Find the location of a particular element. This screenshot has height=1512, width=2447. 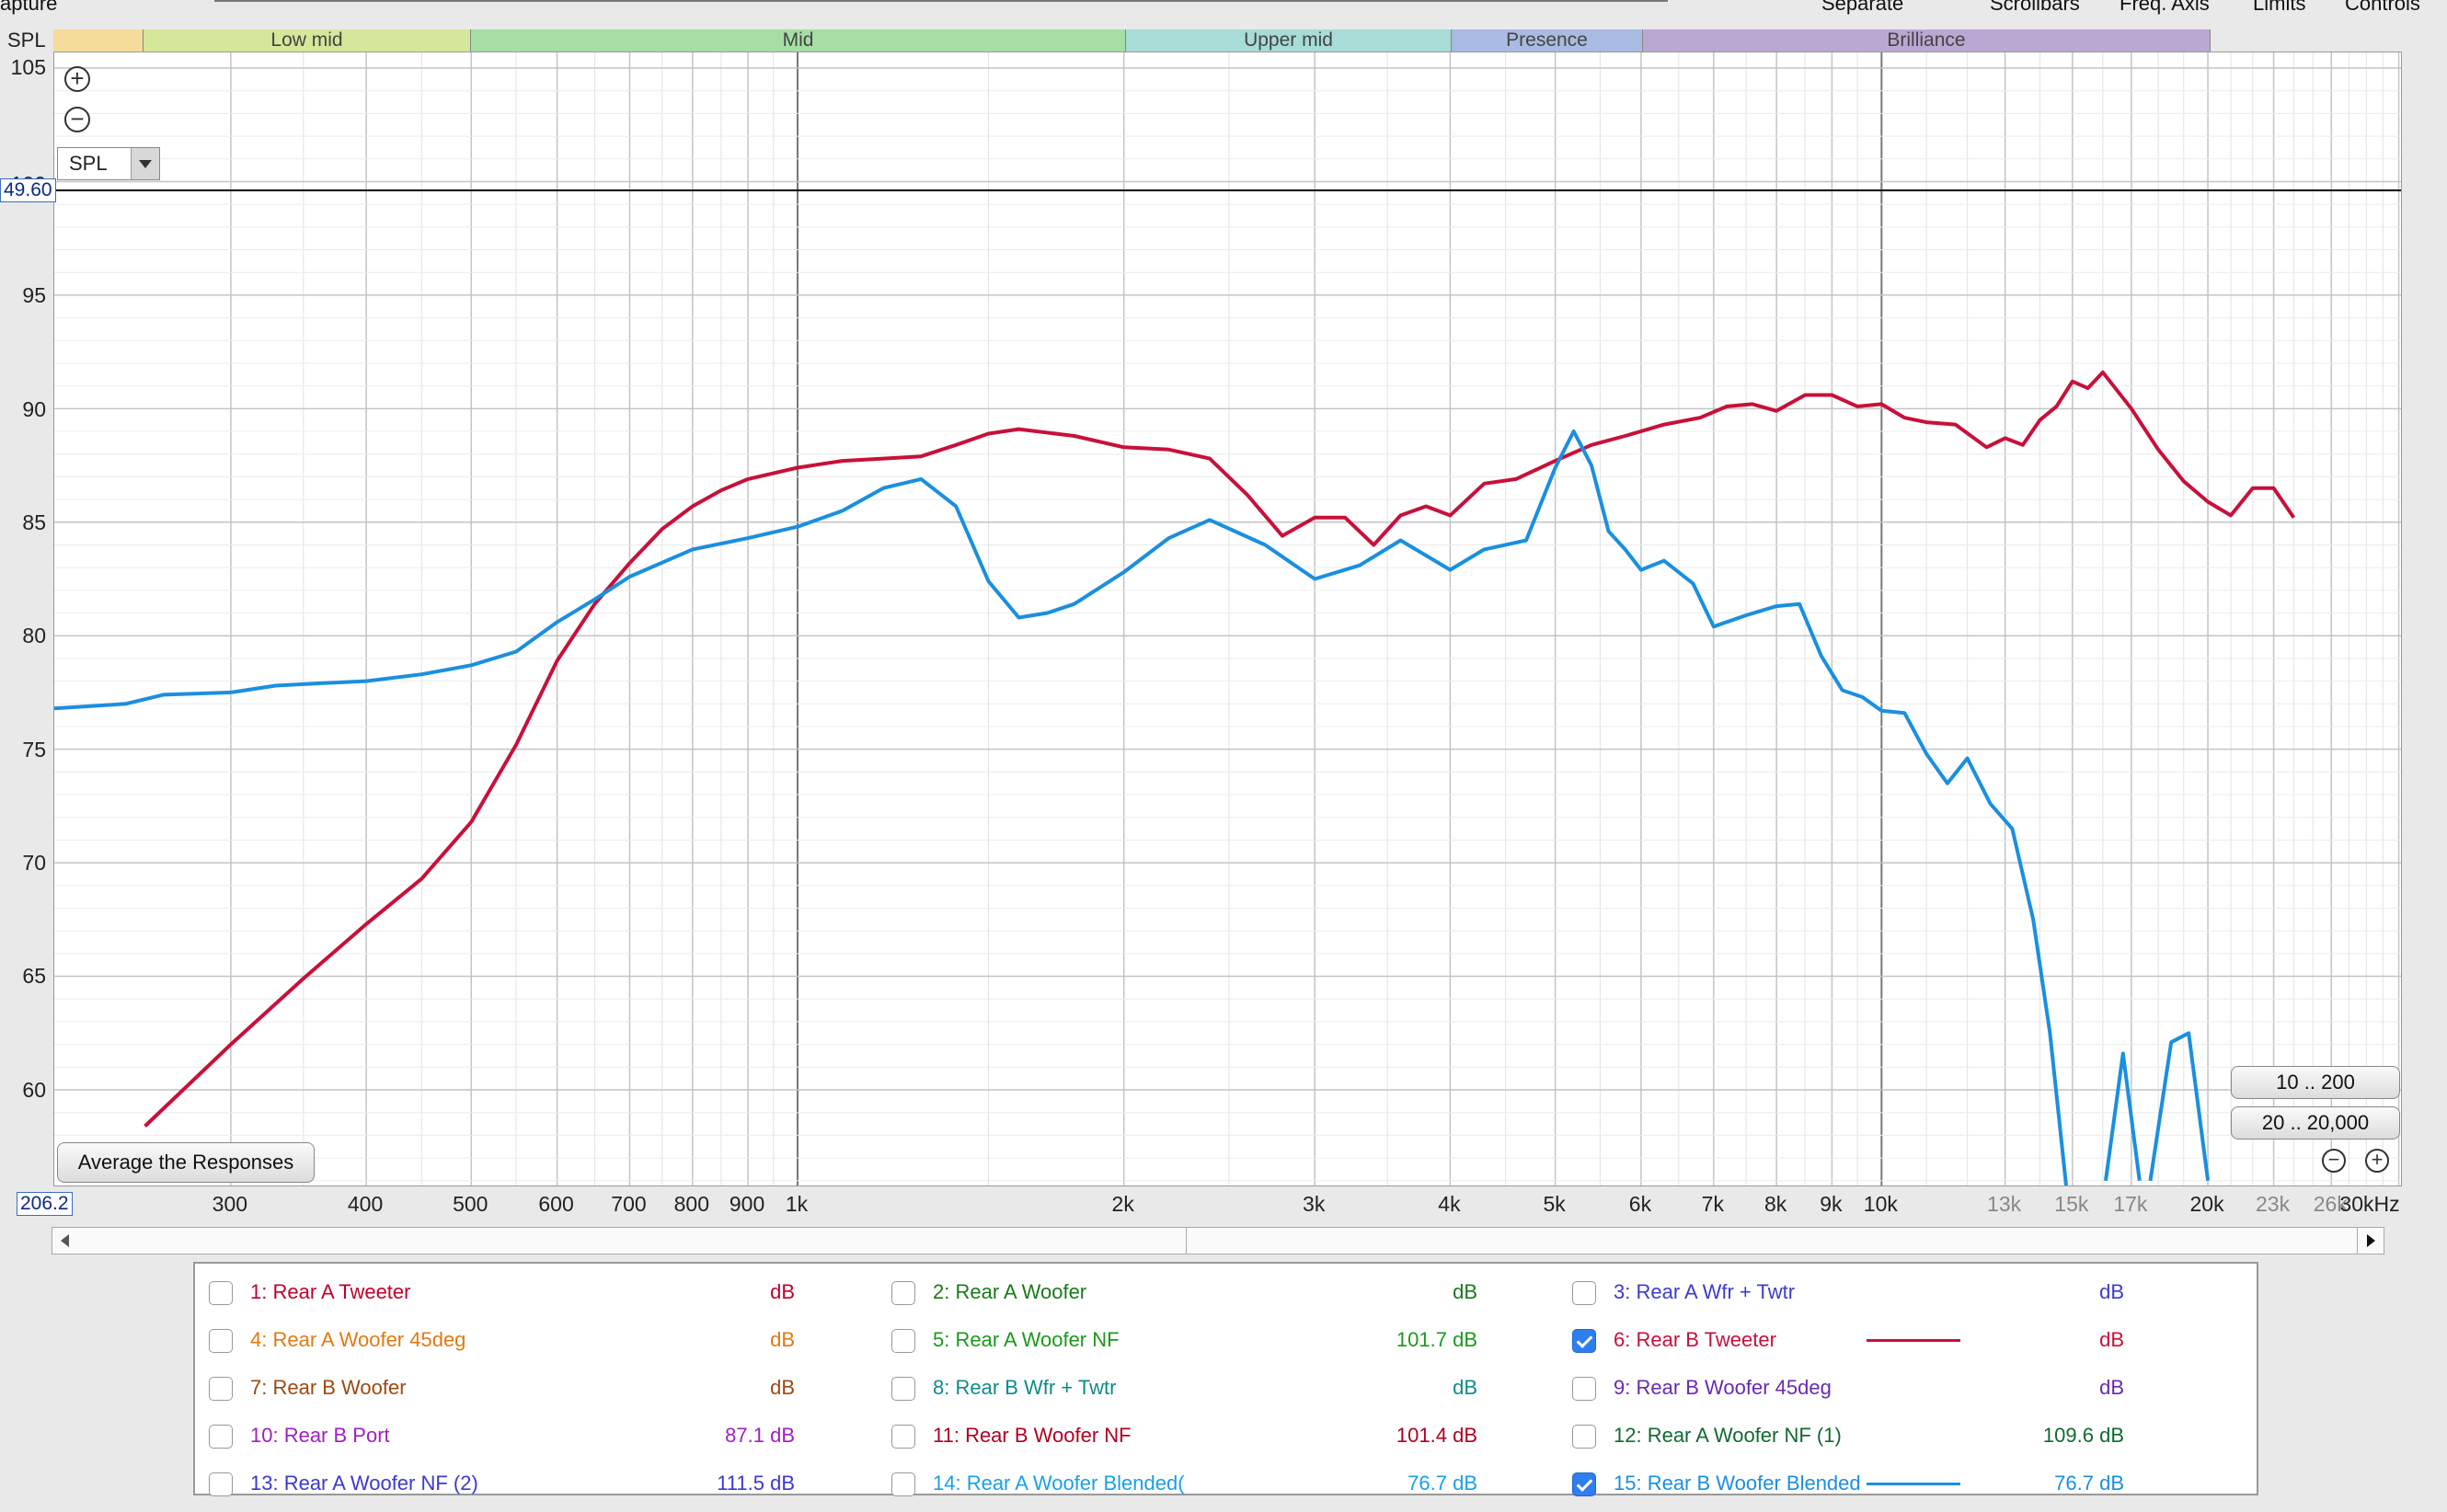

x-left-value: 206.2 is located at coordinates (45, 1204).